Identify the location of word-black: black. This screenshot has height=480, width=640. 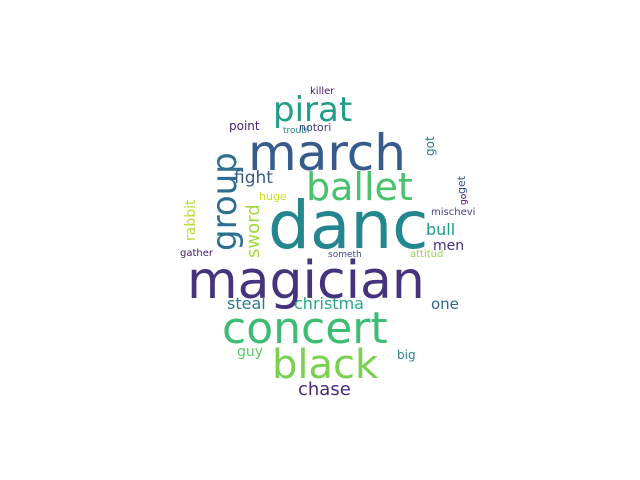
(325, 365).